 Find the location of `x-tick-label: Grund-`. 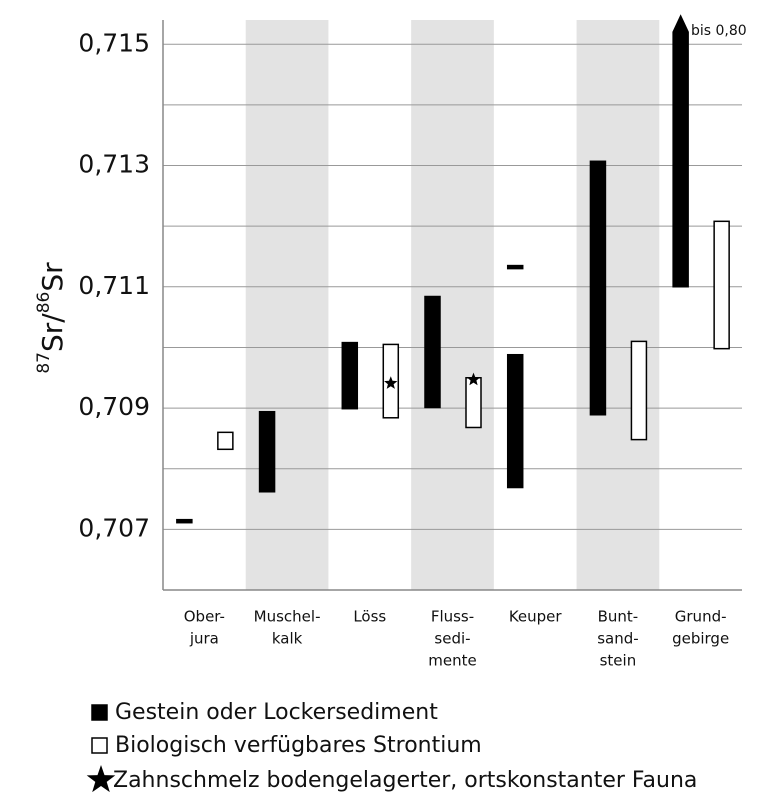

x-tick-label: Grund- is located at coordinates (701, 617).